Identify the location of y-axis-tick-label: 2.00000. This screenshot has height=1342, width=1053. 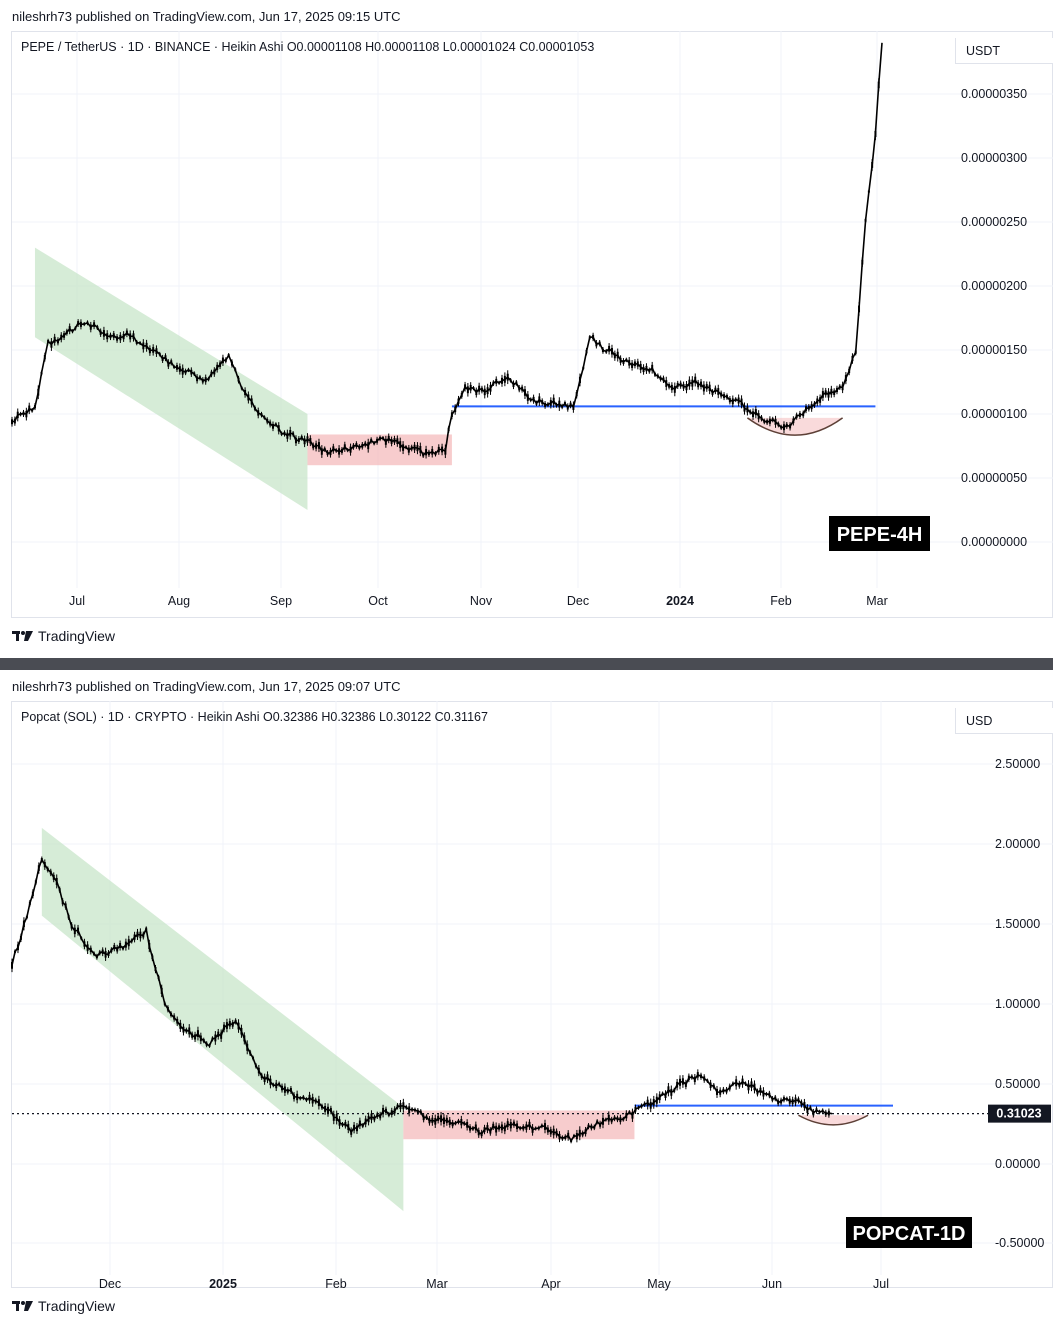
(1017, 844).